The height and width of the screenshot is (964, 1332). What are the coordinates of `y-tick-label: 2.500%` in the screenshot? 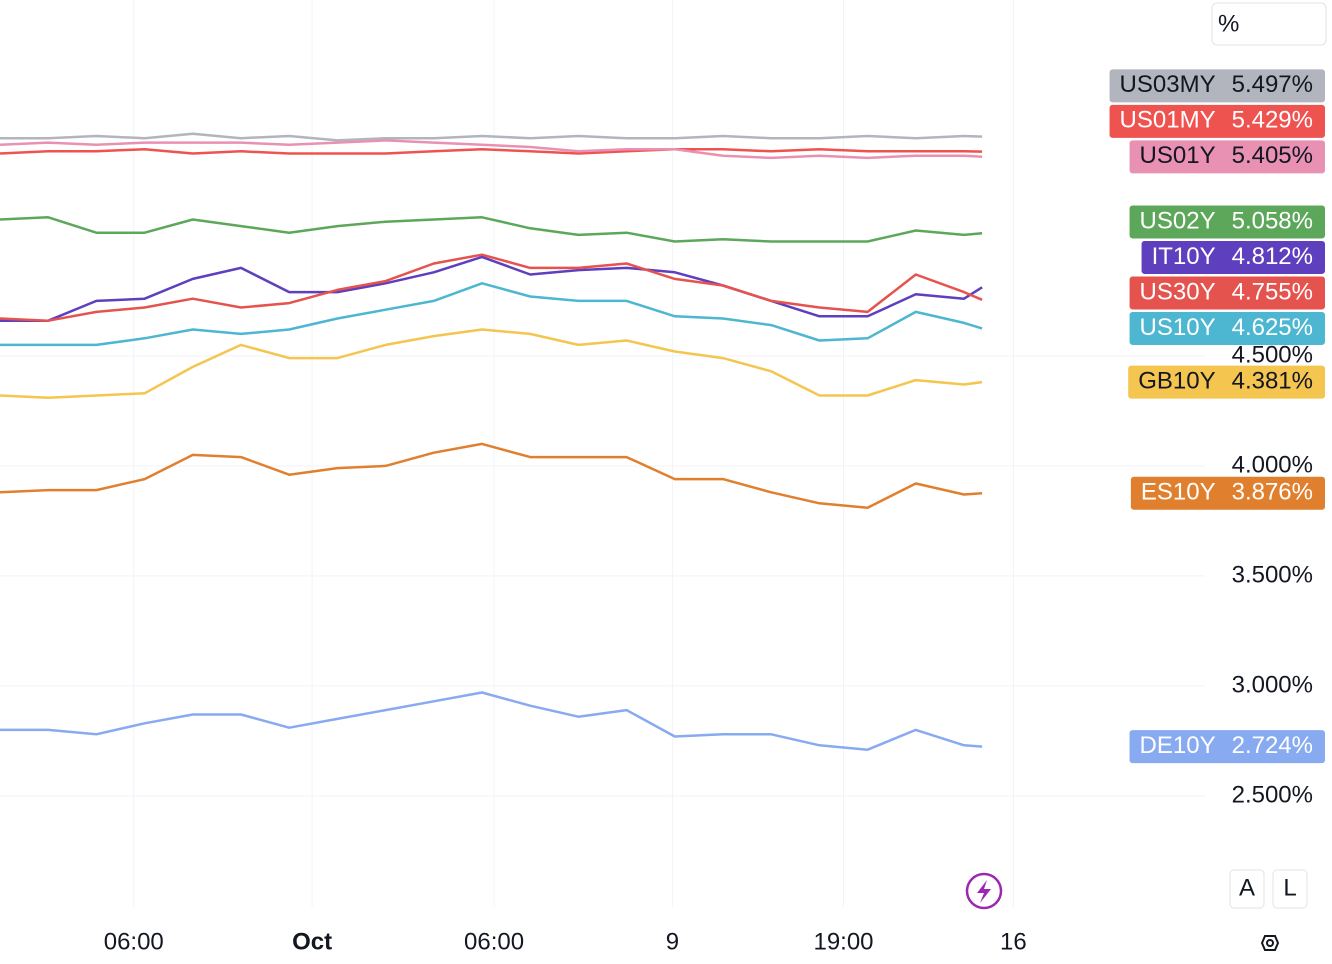 It's located at (1272, 794).